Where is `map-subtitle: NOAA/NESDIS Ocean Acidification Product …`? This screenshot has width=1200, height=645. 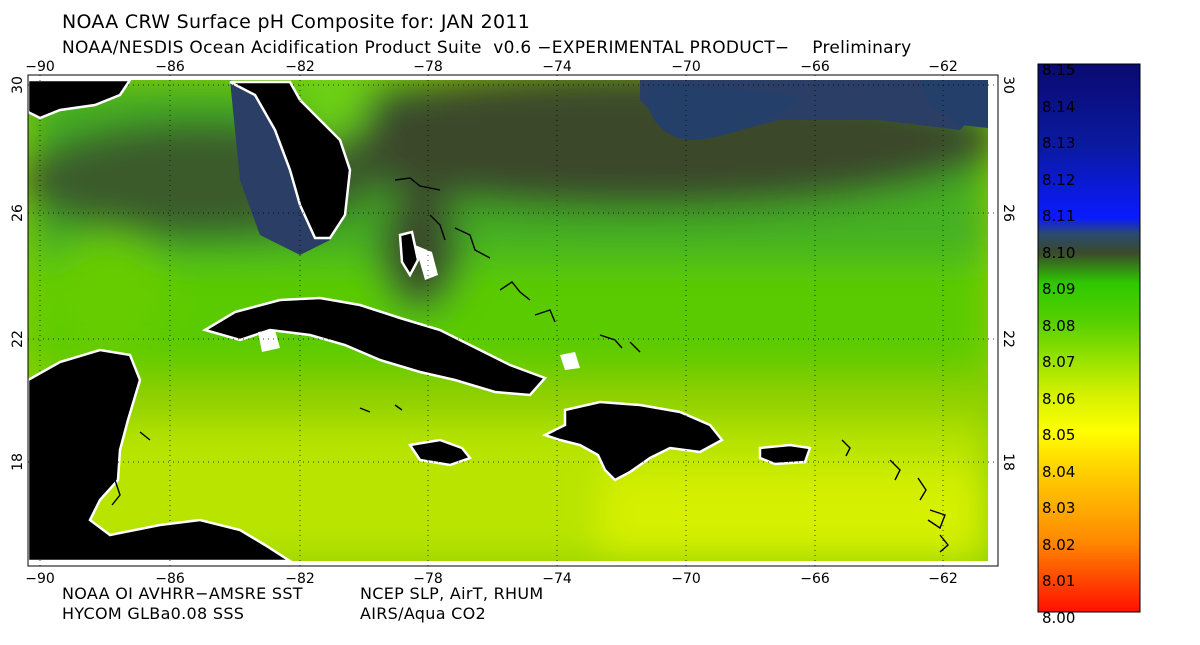 map-subtitle: NOAA/NESDIS Ocean Acidification Product … is located at coordinates (487, 48).